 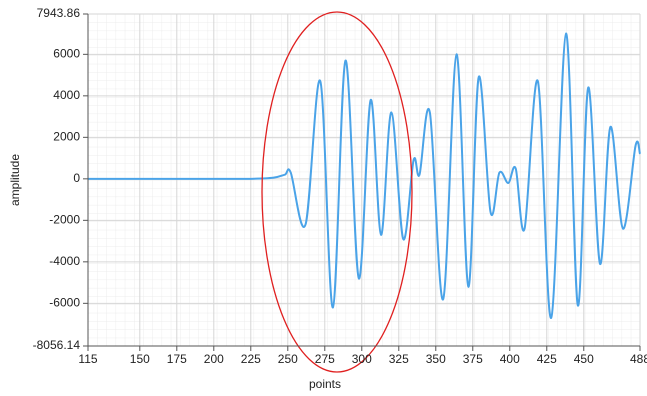 I want to click on x-tick-label: 488, so click(x=638, y=359).